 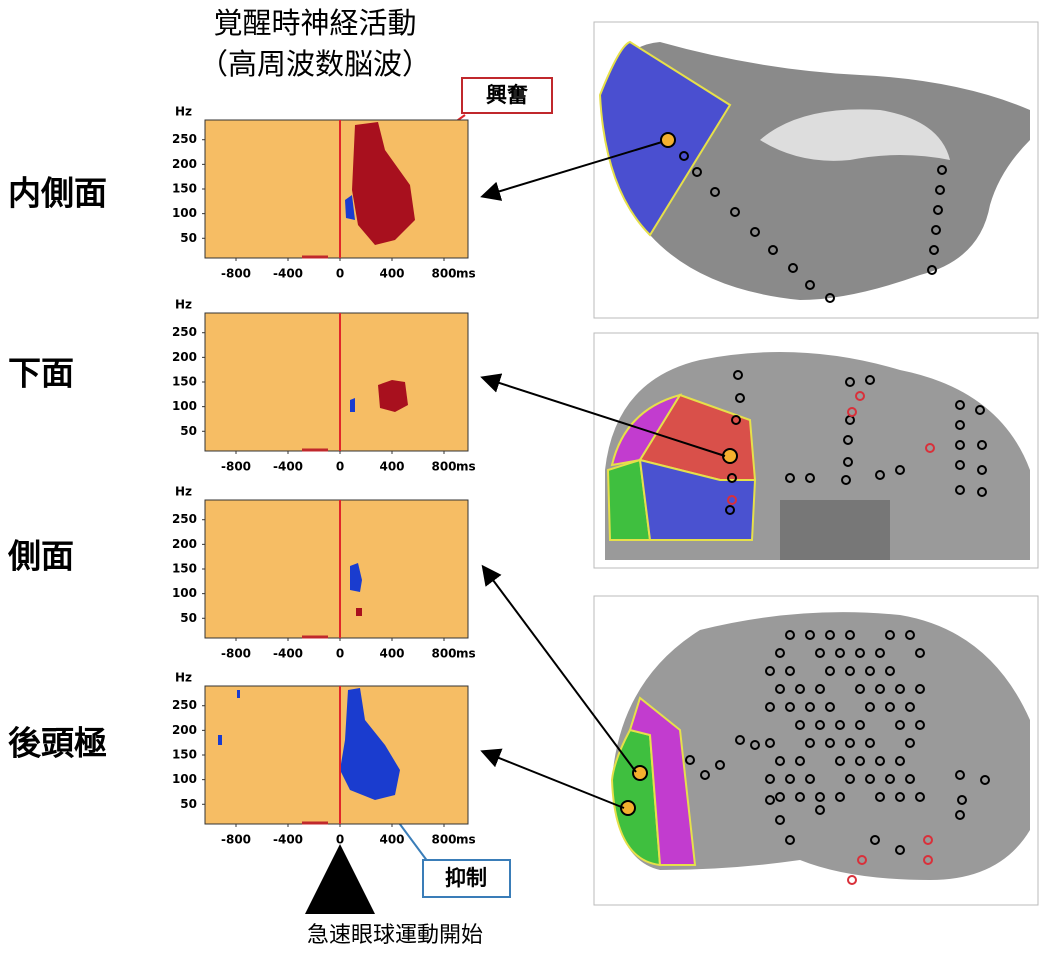 I want to click on y-tick-label: 250, so click(x=184, y=705).